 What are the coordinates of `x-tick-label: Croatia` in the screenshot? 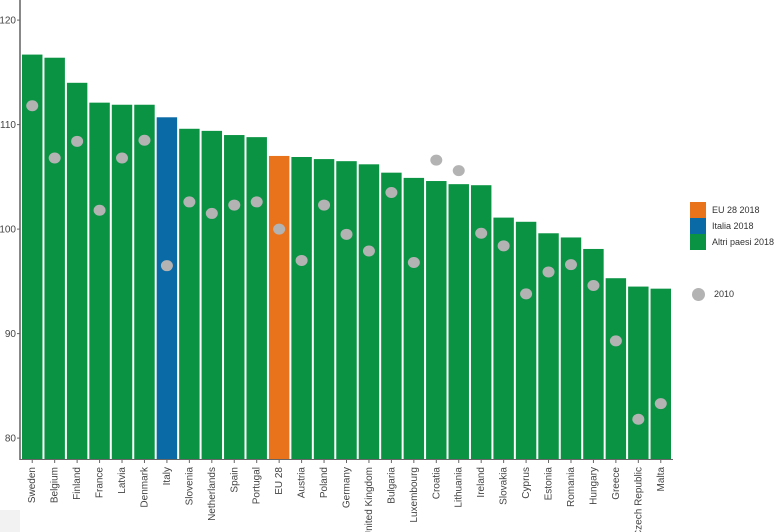 It's located at (436, 483).